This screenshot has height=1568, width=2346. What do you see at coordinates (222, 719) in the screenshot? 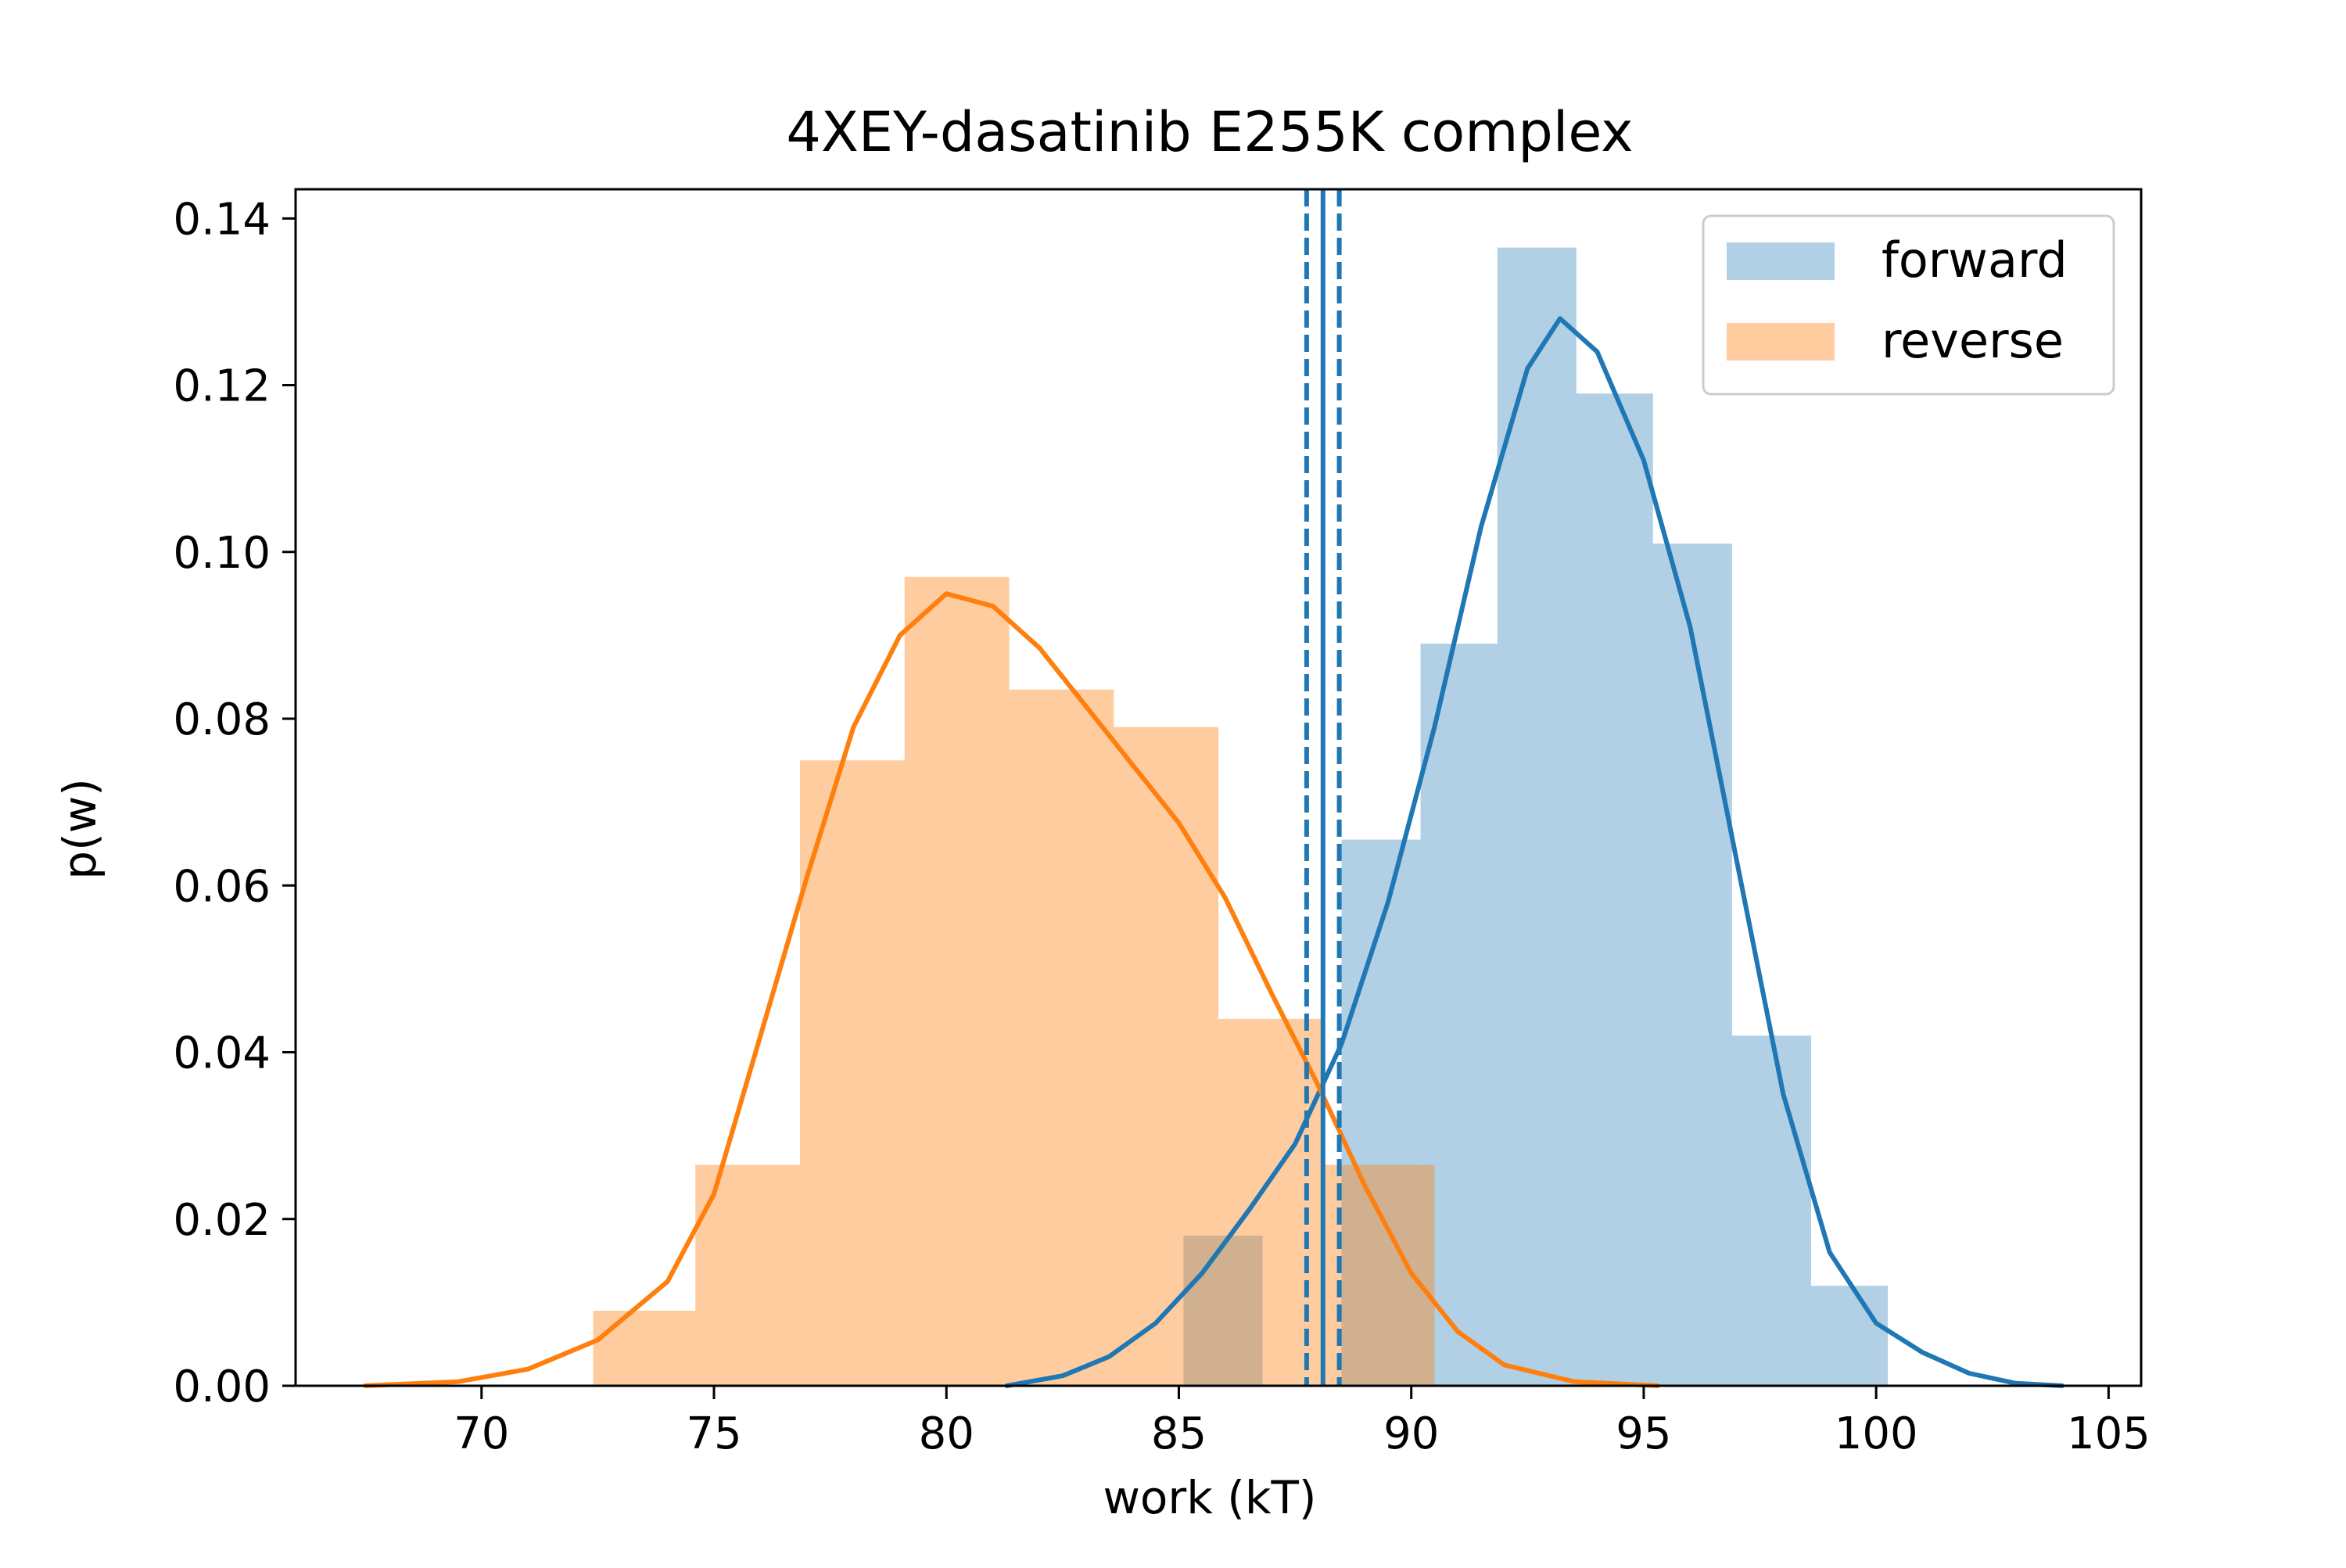
I see `y-tick-label: 0.08` at bounding box center [222, 719].